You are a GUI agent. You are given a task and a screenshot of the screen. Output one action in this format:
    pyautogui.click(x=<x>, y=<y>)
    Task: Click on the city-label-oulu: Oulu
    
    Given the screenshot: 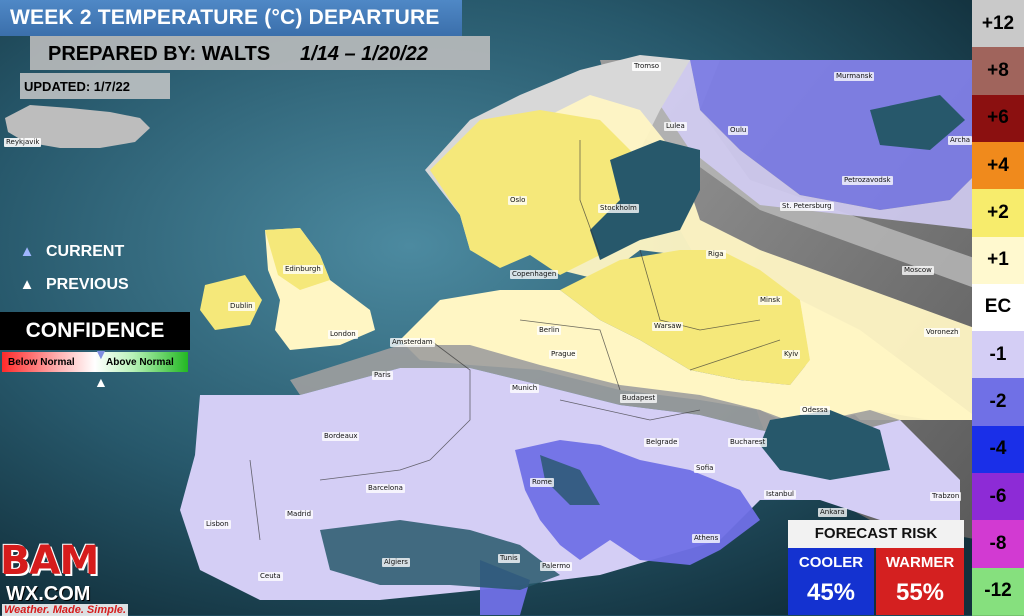 What is the action you would take?
    pyautogui.click(x=738, y=130)
    